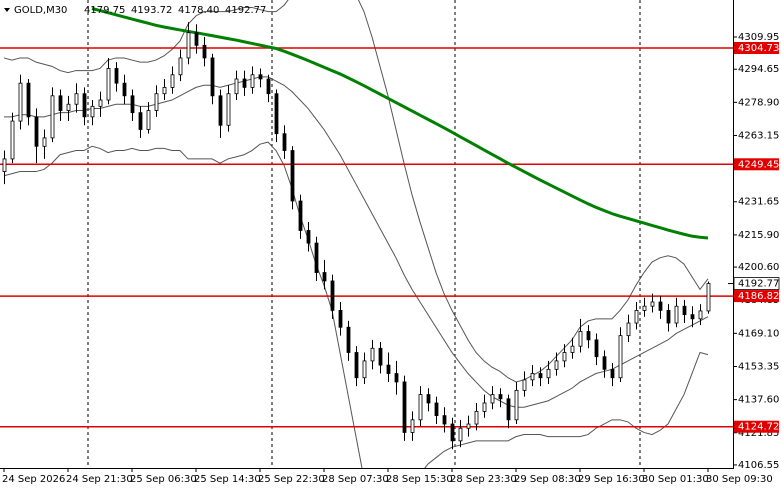 The height and width of the screenshot is (489, 781). I want to click on x-tick-label: 25 Sep 14:30, so click(227, 479).